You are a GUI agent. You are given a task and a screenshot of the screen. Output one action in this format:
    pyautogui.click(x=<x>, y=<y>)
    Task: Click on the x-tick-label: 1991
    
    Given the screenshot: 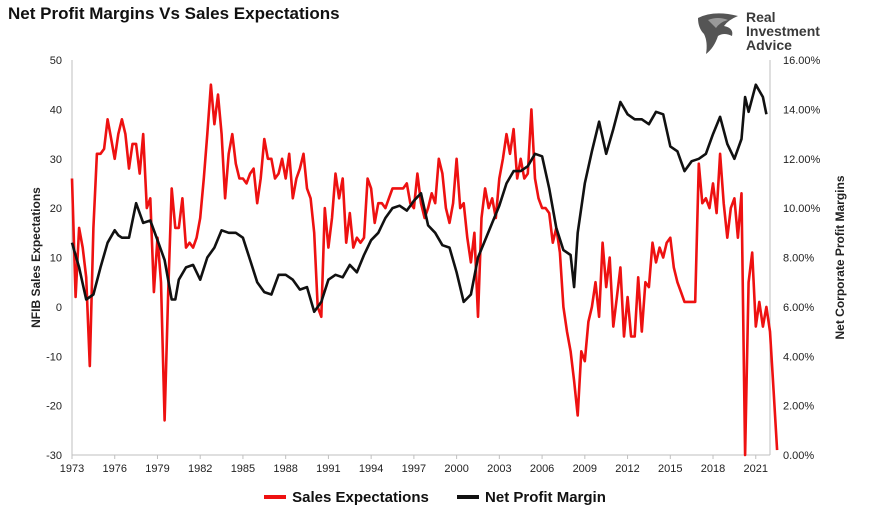 What is the action you would take?
    pyautogui.click(x=328, y=469)
    